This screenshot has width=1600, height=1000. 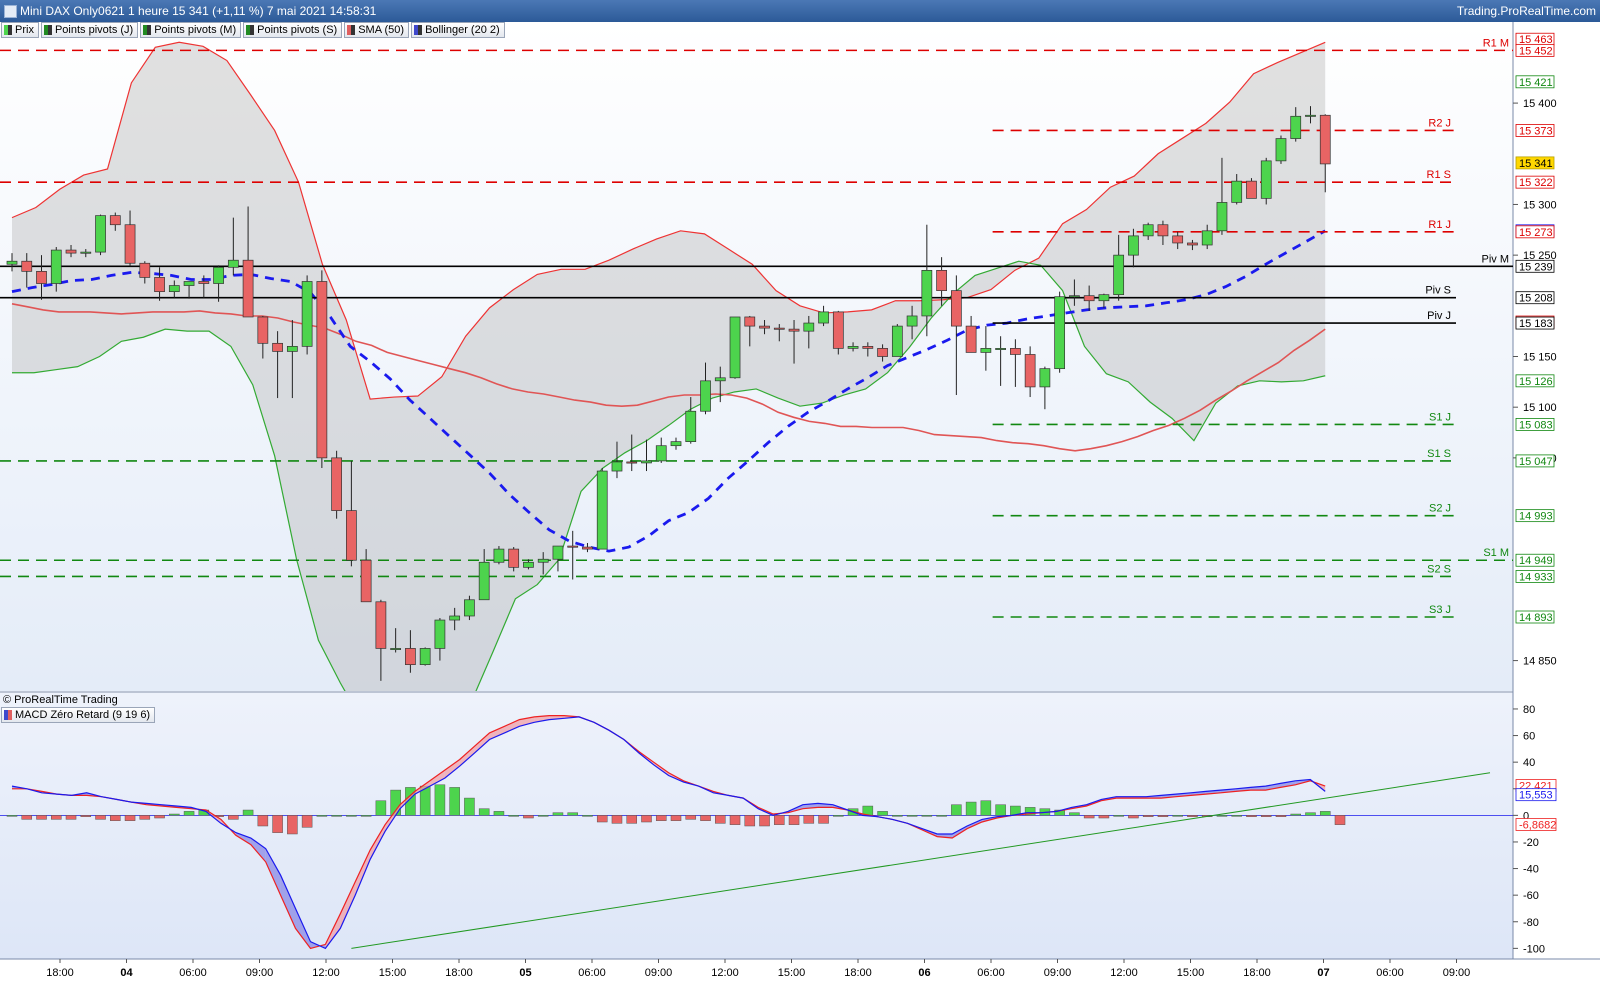 What do you see at coordinates (458, 30) in the screenshot?
I see `legend-item-bollinger: Bollinger (20 2)` at bounding box center [458, 30].